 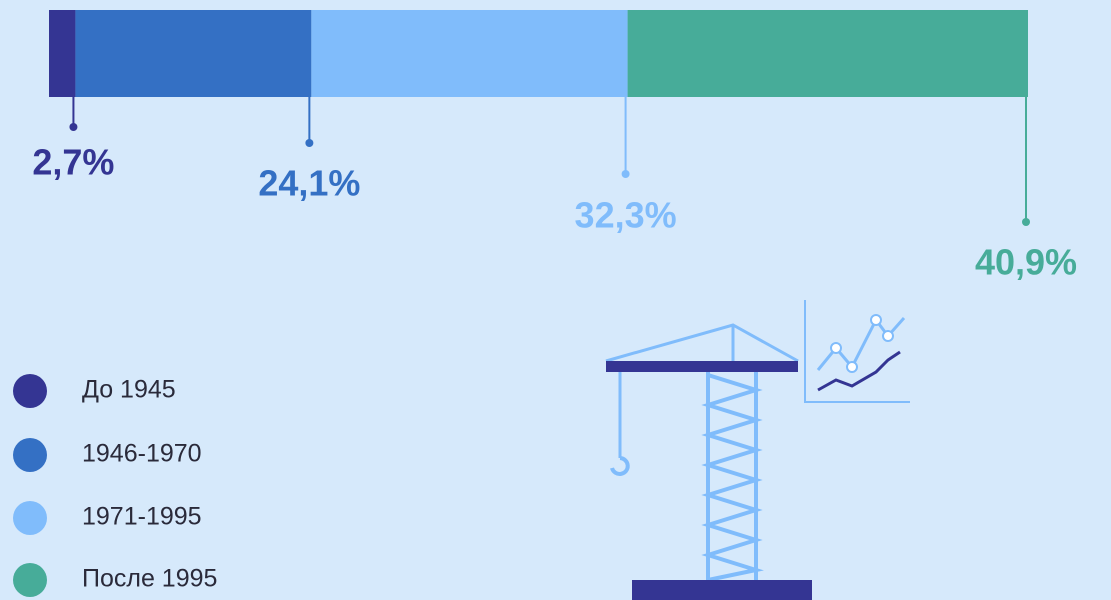 What do you see at coordinates (73, 162) in the screenshot?
I see `value-label: 2,7%` at bounding box center [73, 162].